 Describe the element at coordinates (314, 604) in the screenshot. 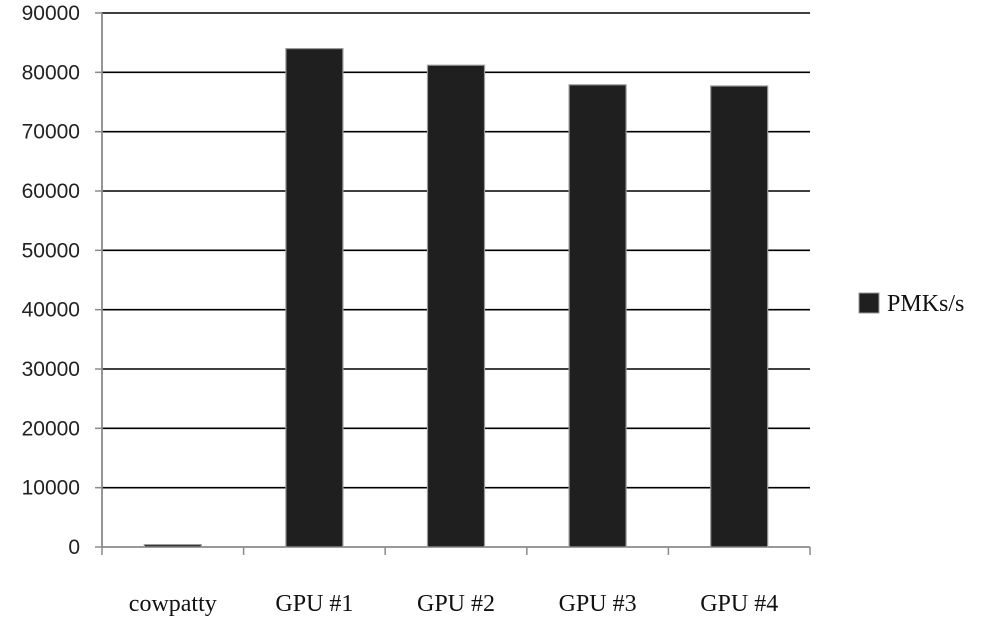

I see `x-tick-label: GPU #1` at that location.